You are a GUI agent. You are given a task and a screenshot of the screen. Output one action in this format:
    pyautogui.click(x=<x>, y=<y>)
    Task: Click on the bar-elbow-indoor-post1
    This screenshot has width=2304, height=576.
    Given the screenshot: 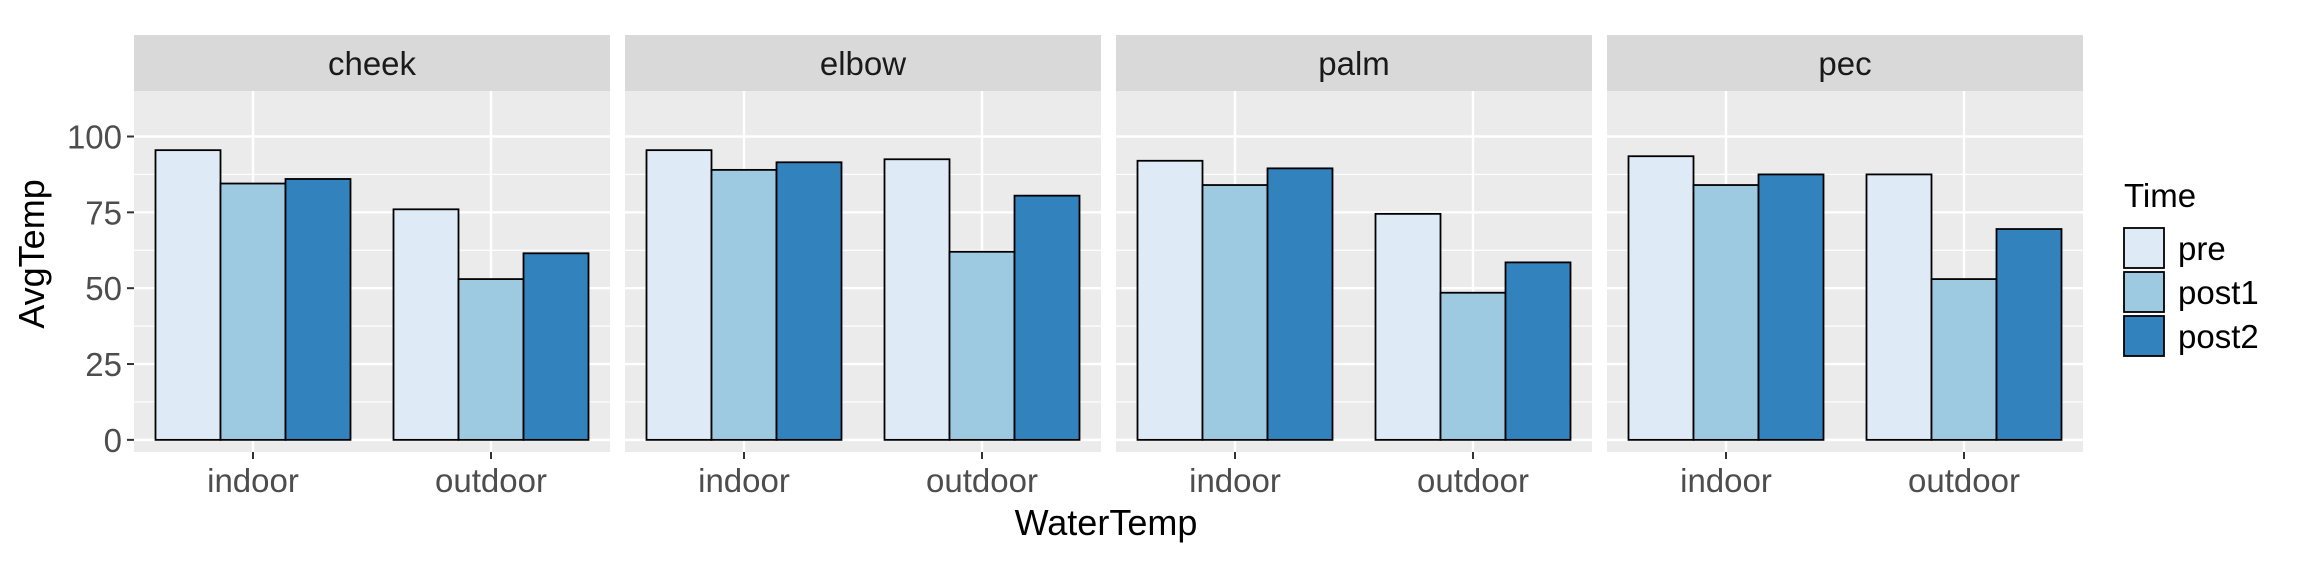 What is the action you would take?
    pyautogui.click(x=744, y=304)
    